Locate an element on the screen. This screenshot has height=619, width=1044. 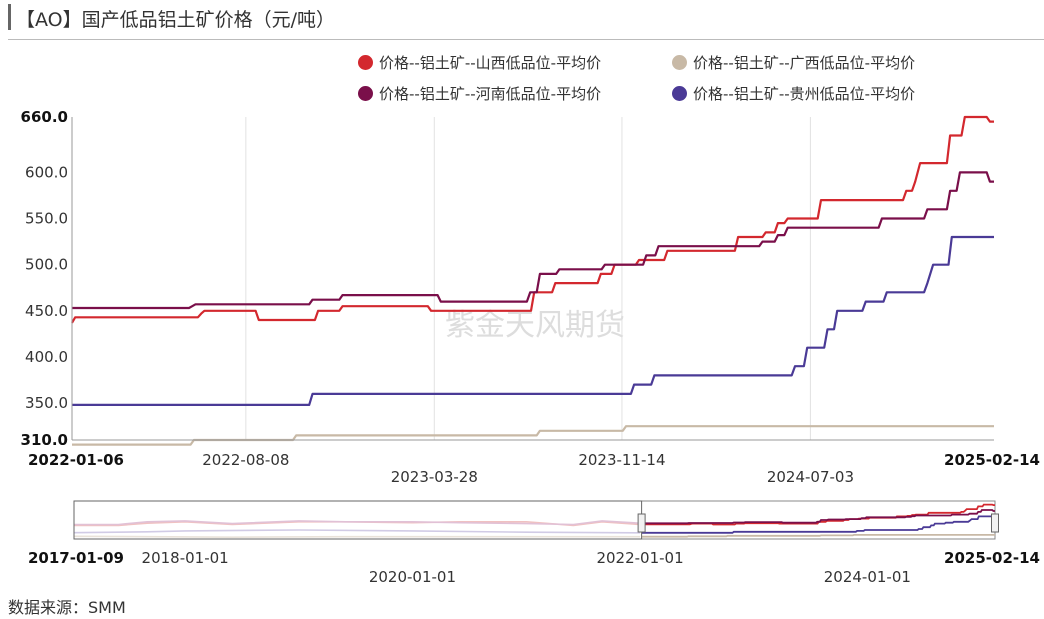
navigator-unselected-mask is located at coordinates (358, 520).